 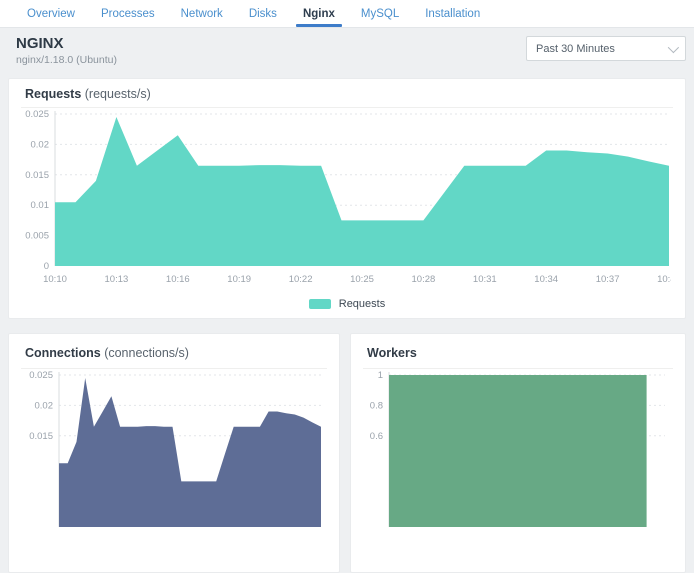 What do you see at coordinates (546, 279) in the screenshot?
I see `svg-text: 10:34` at bounding box center [546, 279].